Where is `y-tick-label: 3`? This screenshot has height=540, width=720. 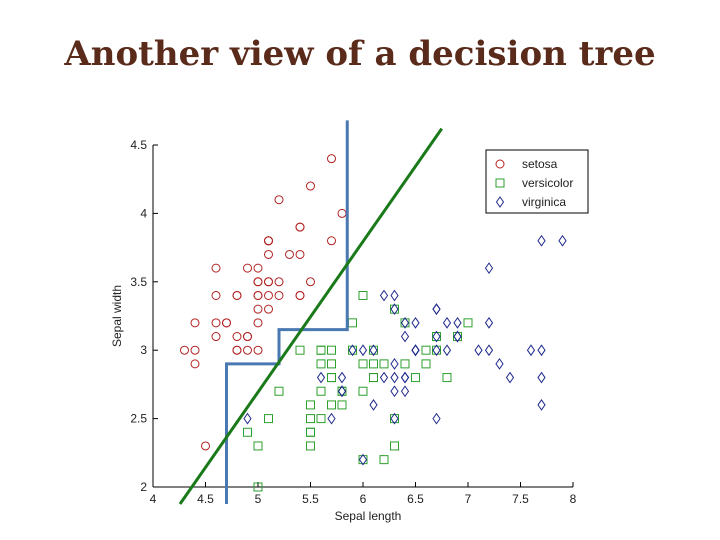 y-tick-label: 3 is located at coordinates (143, 350).